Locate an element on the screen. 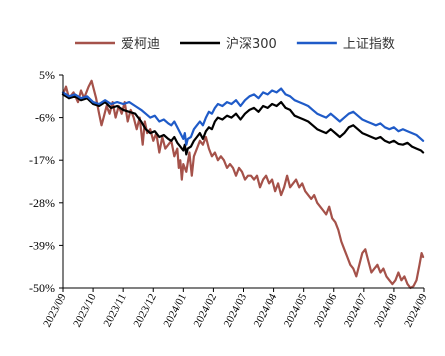 This screenshot has height=356, width=445. legend: 爱柯迪 沪深300 上证指数 is located at coordinates (235, 44).